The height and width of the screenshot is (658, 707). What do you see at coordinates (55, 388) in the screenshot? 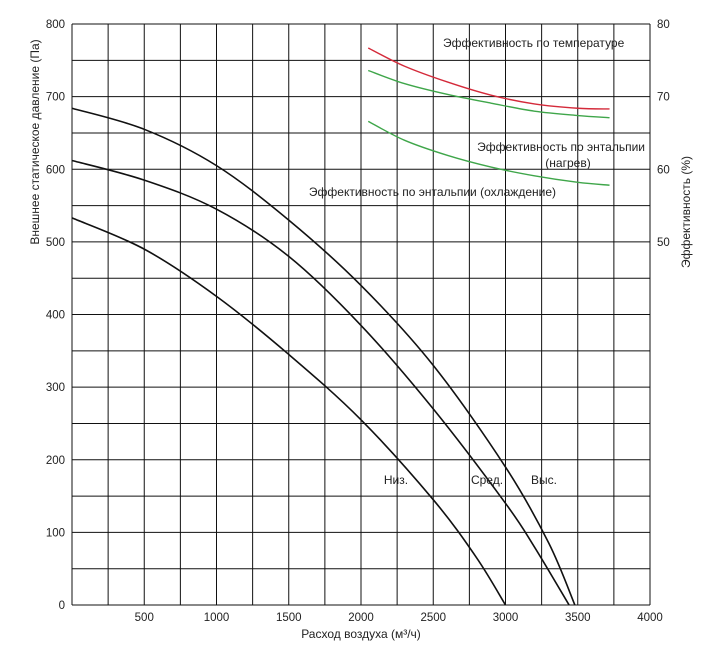
I see `y-left-tick-label: 300` at bounding box center [55, 388].